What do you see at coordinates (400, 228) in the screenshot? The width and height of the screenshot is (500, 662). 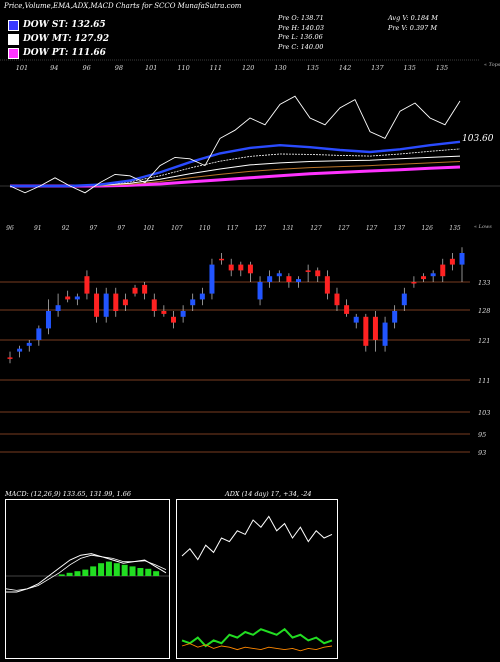 I see `candle-top-label: 137` at bounding box center [400, 228].